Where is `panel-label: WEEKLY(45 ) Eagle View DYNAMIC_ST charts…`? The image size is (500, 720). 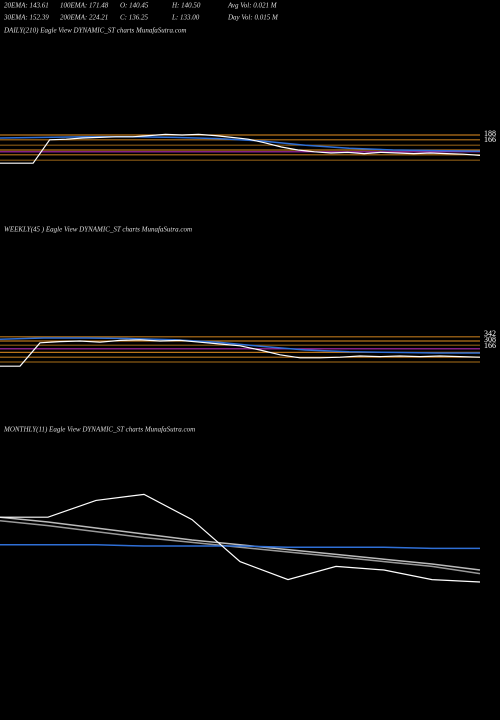 panel-label: WEEKLY(45 ) Eagle View DYNAMIC_ST charts… is located at coordinates (98, 230).